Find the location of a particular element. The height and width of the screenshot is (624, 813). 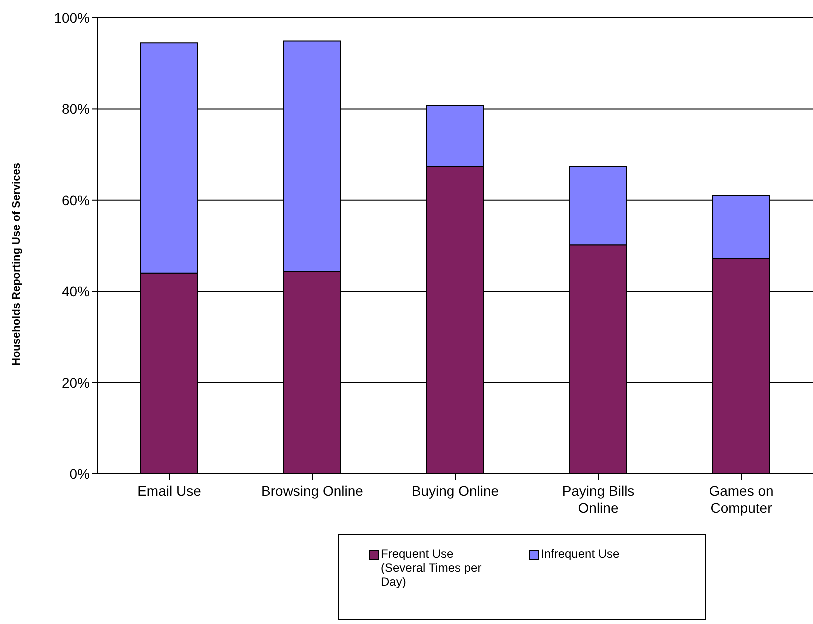

x-tick-label: Buying Online is located at coordinates (456, 491).